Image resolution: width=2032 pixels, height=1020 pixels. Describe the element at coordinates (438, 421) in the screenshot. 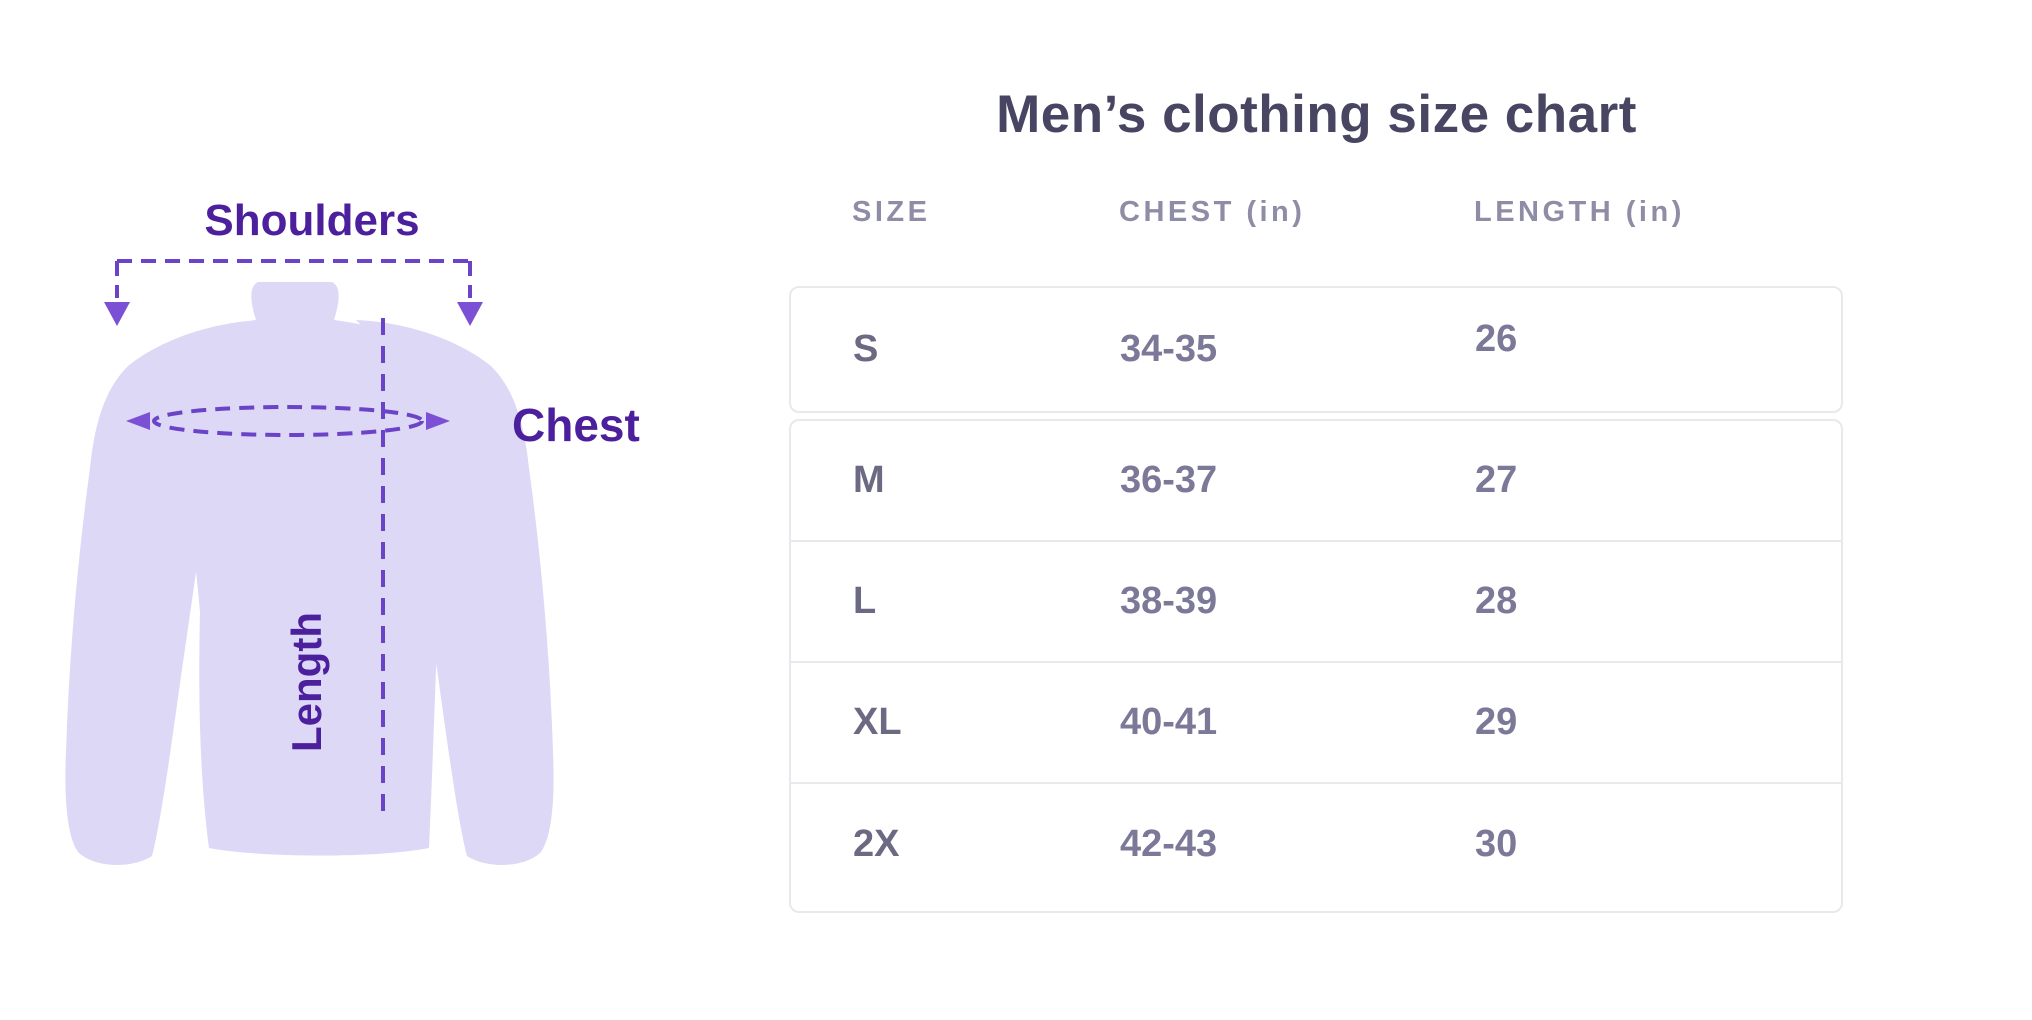

I see `chest-arrow-right-icon` at that location.